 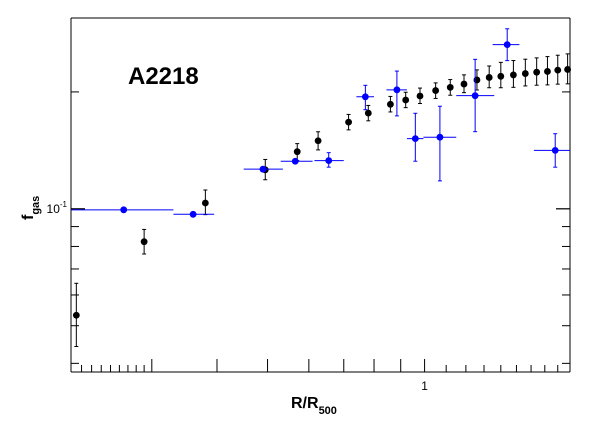 I want to click on y-axis-label-main: f, so click(x=28, y=217).